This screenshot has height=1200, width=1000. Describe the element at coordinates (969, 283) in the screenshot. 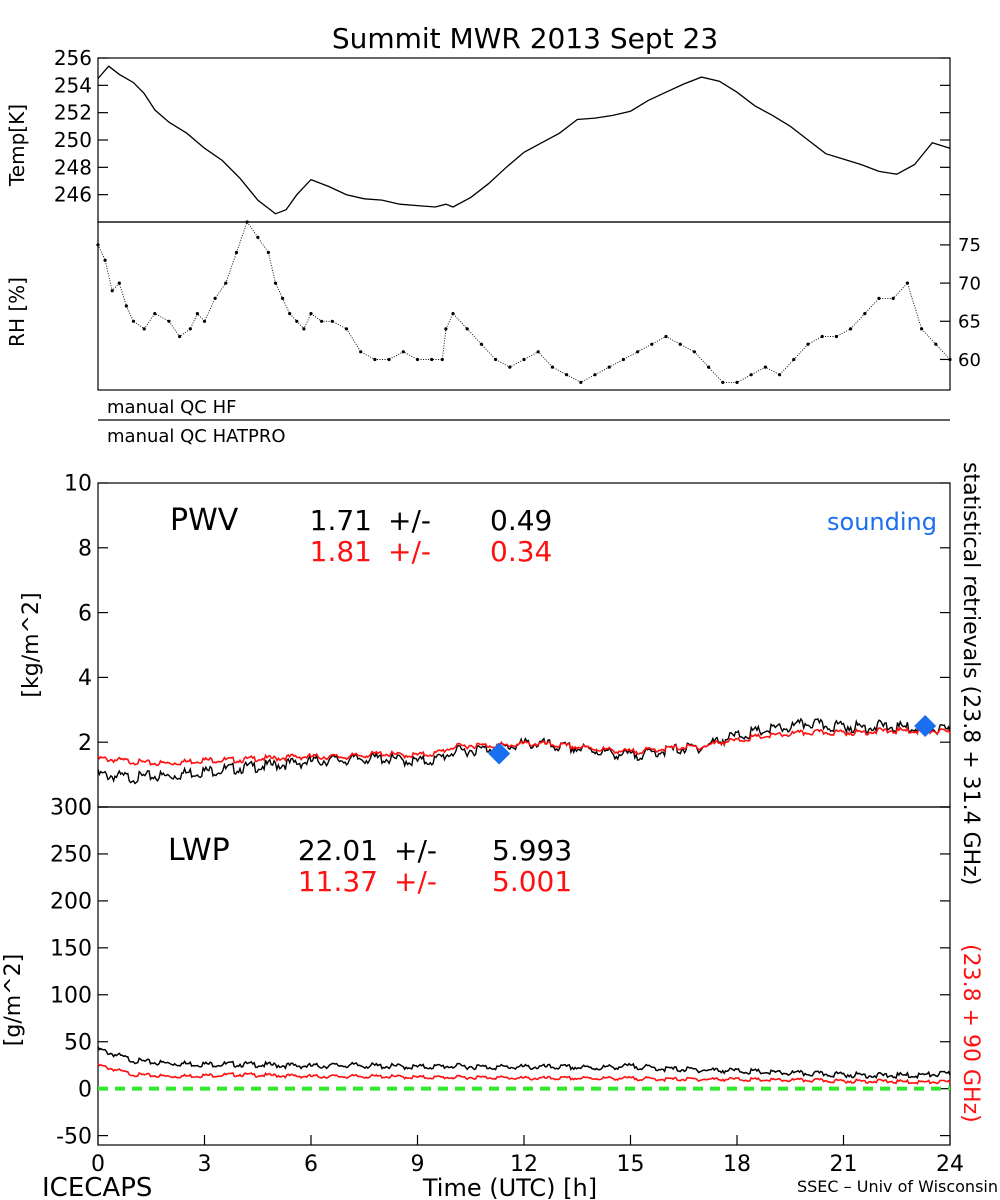

I see `y-tick-label: 70` at that location.